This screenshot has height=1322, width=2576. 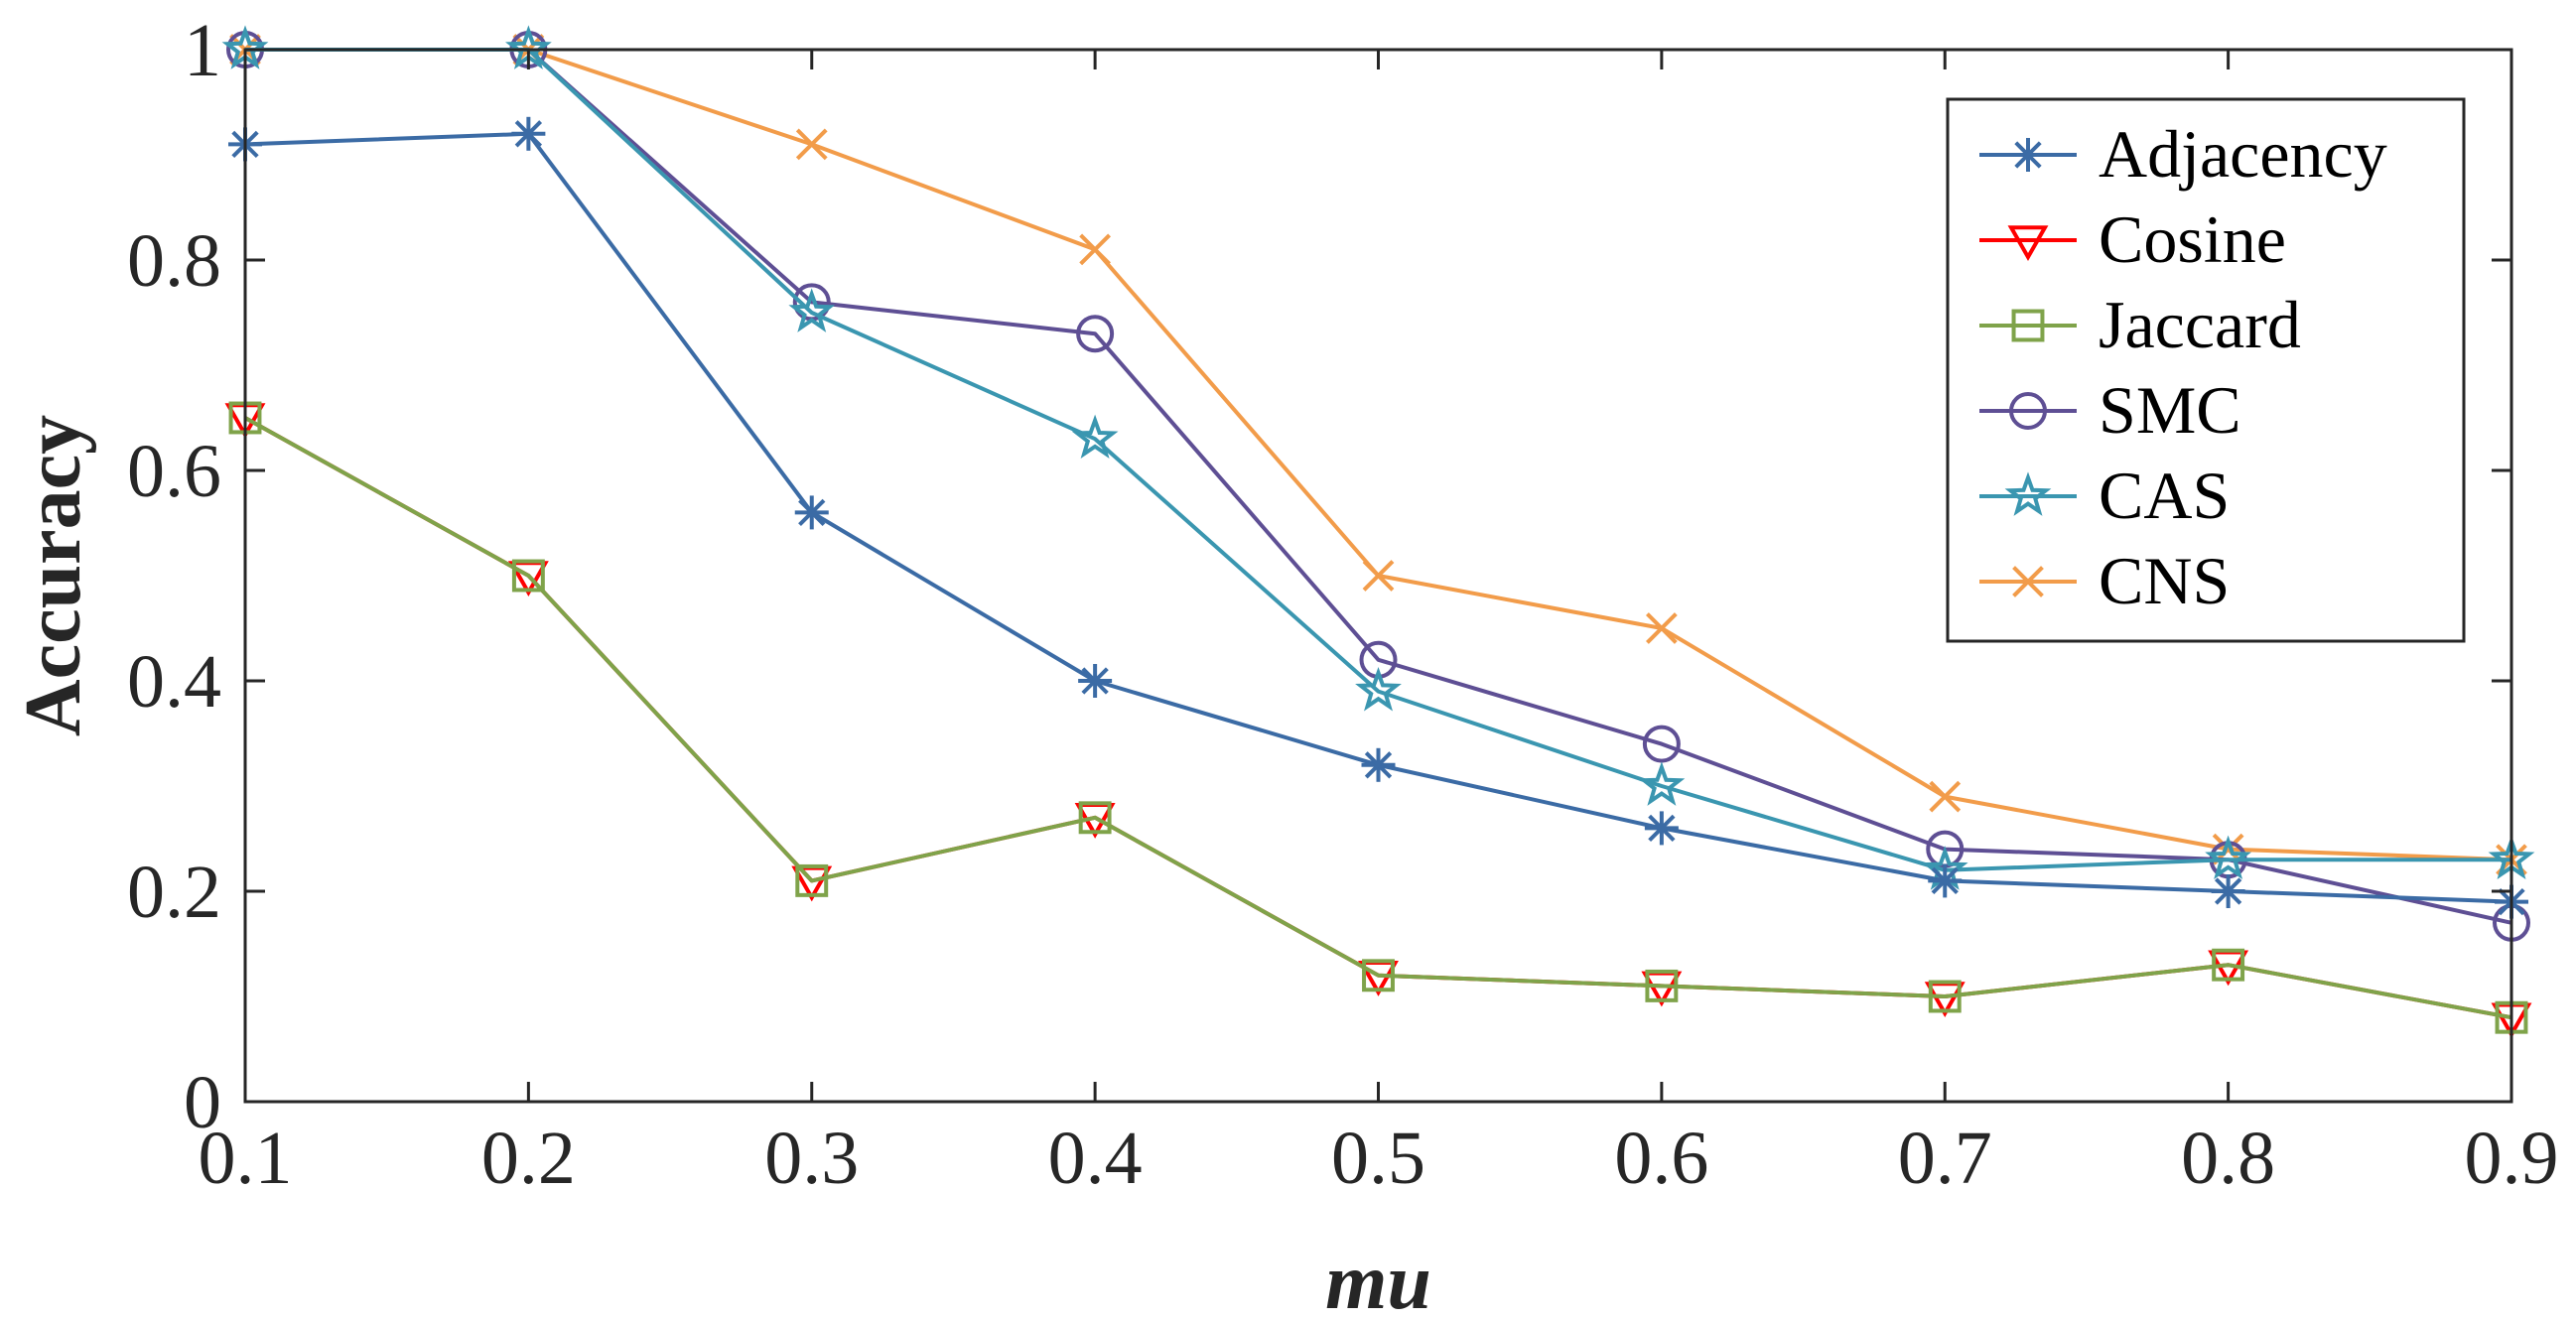 I want to click on x-tick-label: 0.8, so click(x=2228, y=1158).